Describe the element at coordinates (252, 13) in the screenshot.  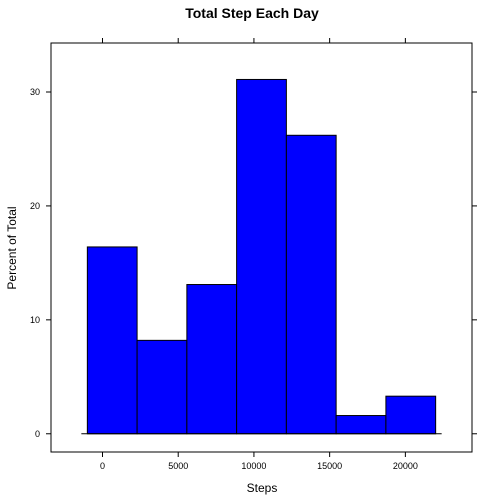
I see `chart-title: Total Step Each Day` at that location.